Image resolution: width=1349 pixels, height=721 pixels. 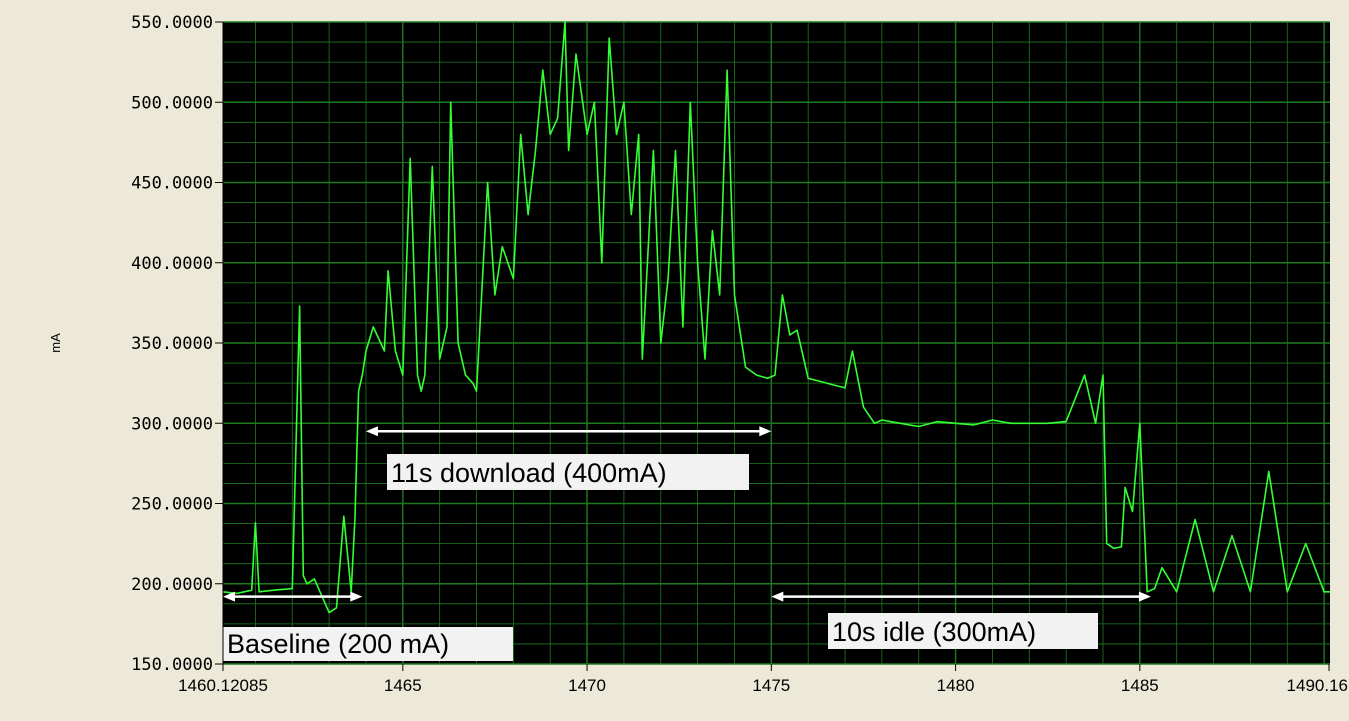 I want to click on y-tick-label: 200.0000, so click(x=172, y=585).